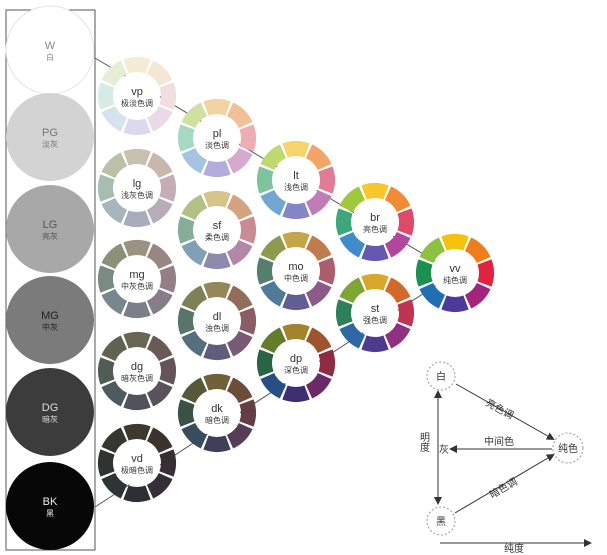 The image size is (607, 555). What do you see at coordinates (499, 409) in the screenshot?
I see `legend-bright-tone-label: 亮色调` at bounding box center [499, 409].